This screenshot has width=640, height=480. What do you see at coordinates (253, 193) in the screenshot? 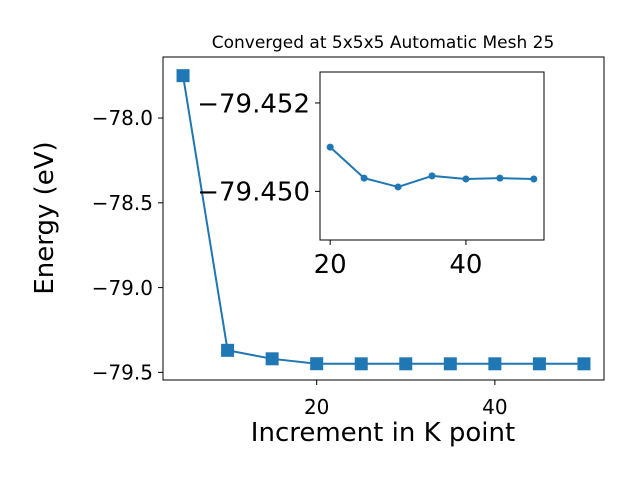
I see `inset-y-tick-label: −79.450` at bounding box center [253, 193].